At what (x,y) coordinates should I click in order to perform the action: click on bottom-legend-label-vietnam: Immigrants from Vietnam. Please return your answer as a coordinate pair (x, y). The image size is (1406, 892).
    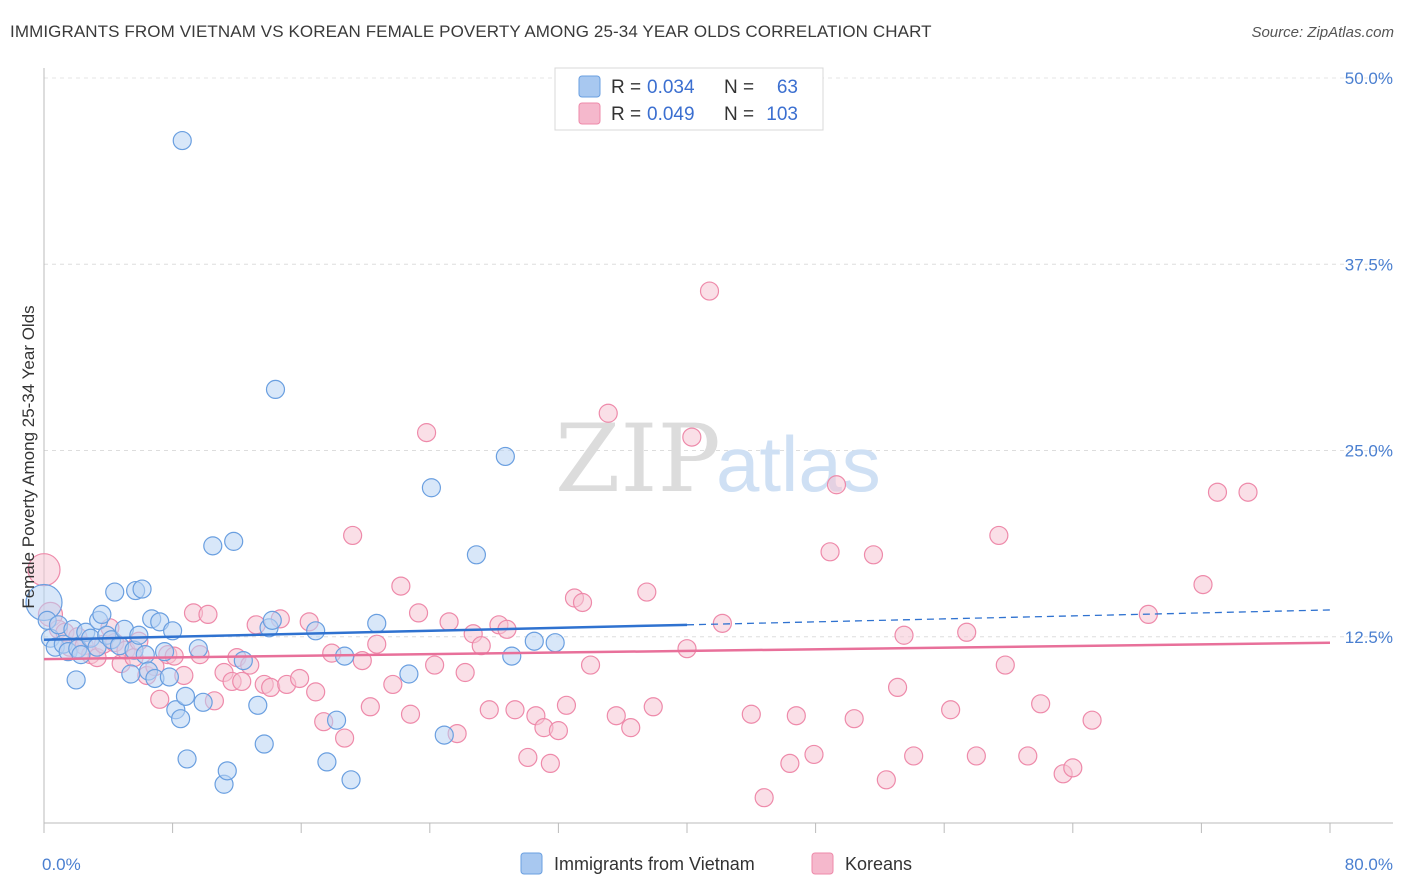
    Looking at the image, I should click on (654, 864).